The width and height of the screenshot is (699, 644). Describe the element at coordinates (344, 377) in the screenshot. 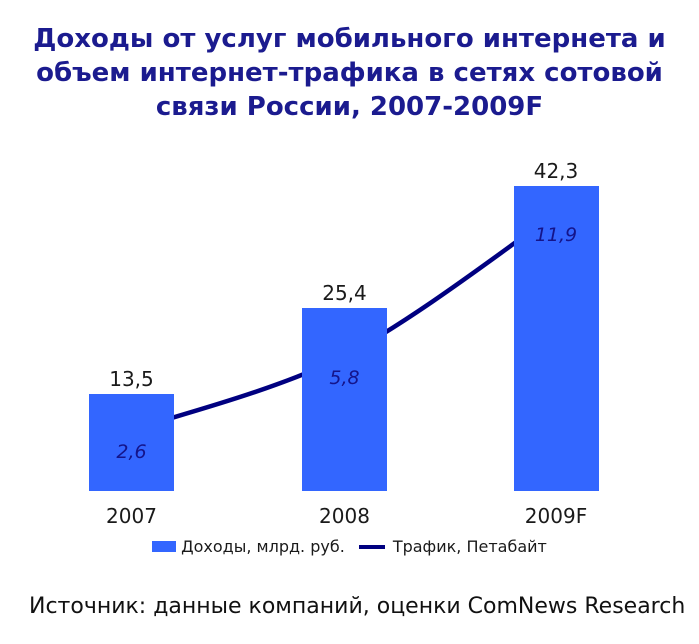

I see `traffic-value-label-2008: 5,8` at that location.